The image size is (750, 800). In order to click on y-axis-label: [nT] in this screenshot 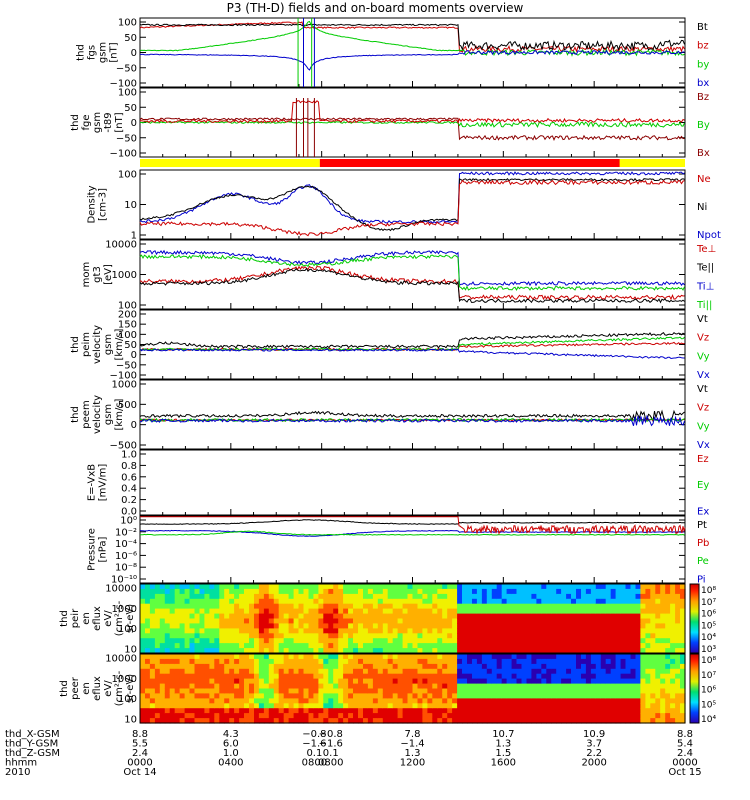, I will do `click(119, 122)`.